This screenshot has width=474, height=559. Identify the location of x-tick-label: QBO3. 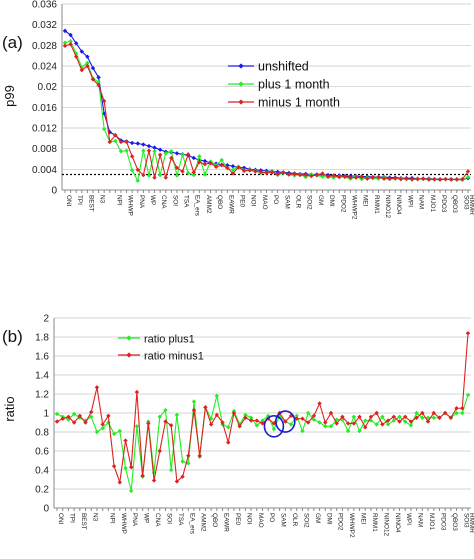
(454, 204).